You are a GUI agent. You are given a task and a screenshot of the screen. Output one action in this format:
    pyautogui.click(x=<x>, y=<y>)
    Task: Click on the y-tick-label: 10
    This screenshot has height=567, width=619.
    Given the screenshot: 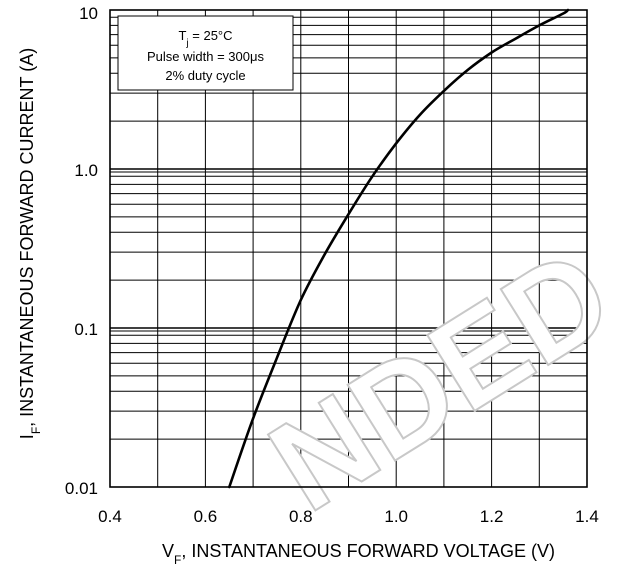 What is the action you would take?
    pyautogui.click(x=88, y=13)
    